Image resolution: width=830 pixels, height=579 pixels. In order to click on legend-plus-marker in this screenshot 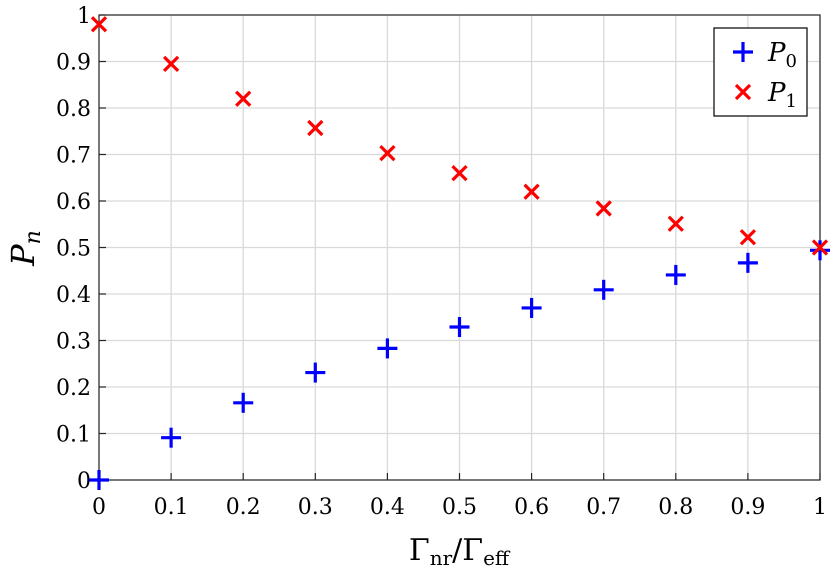, I will do `click(743, 52)`.